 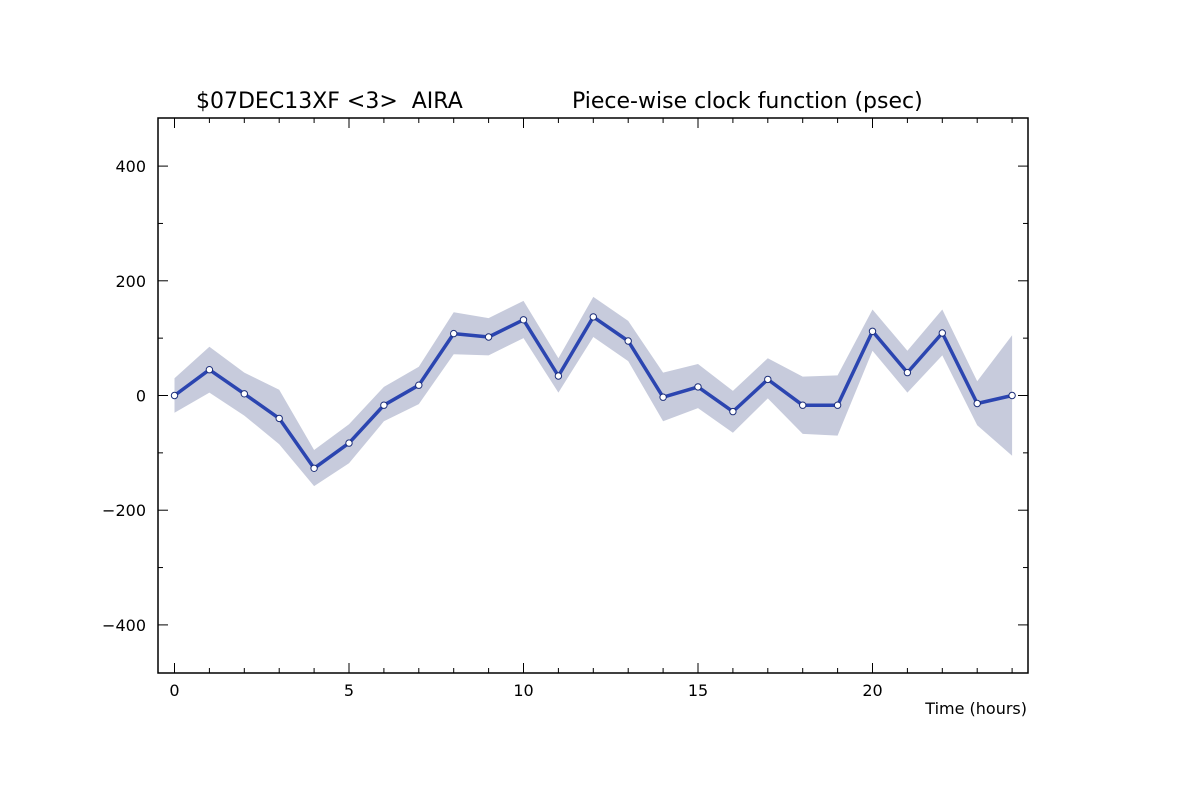 I want to click on x-tick-label: 0, so click(x=174, y=690).